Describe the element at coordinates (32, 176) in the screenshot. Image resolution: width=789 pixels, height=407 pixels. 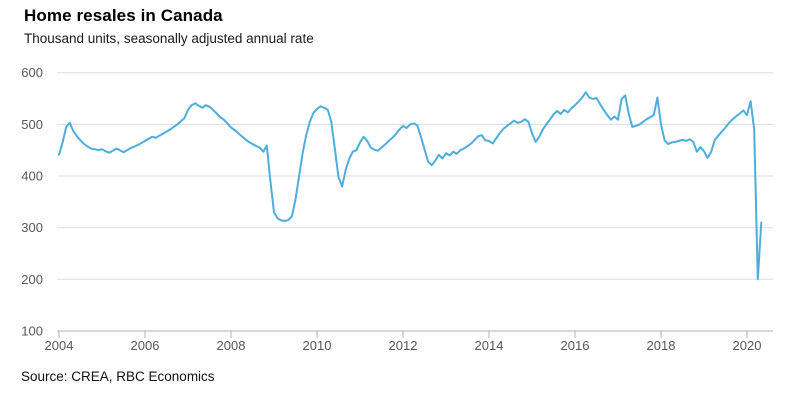
I see `y-axis-label: 400` at that location.